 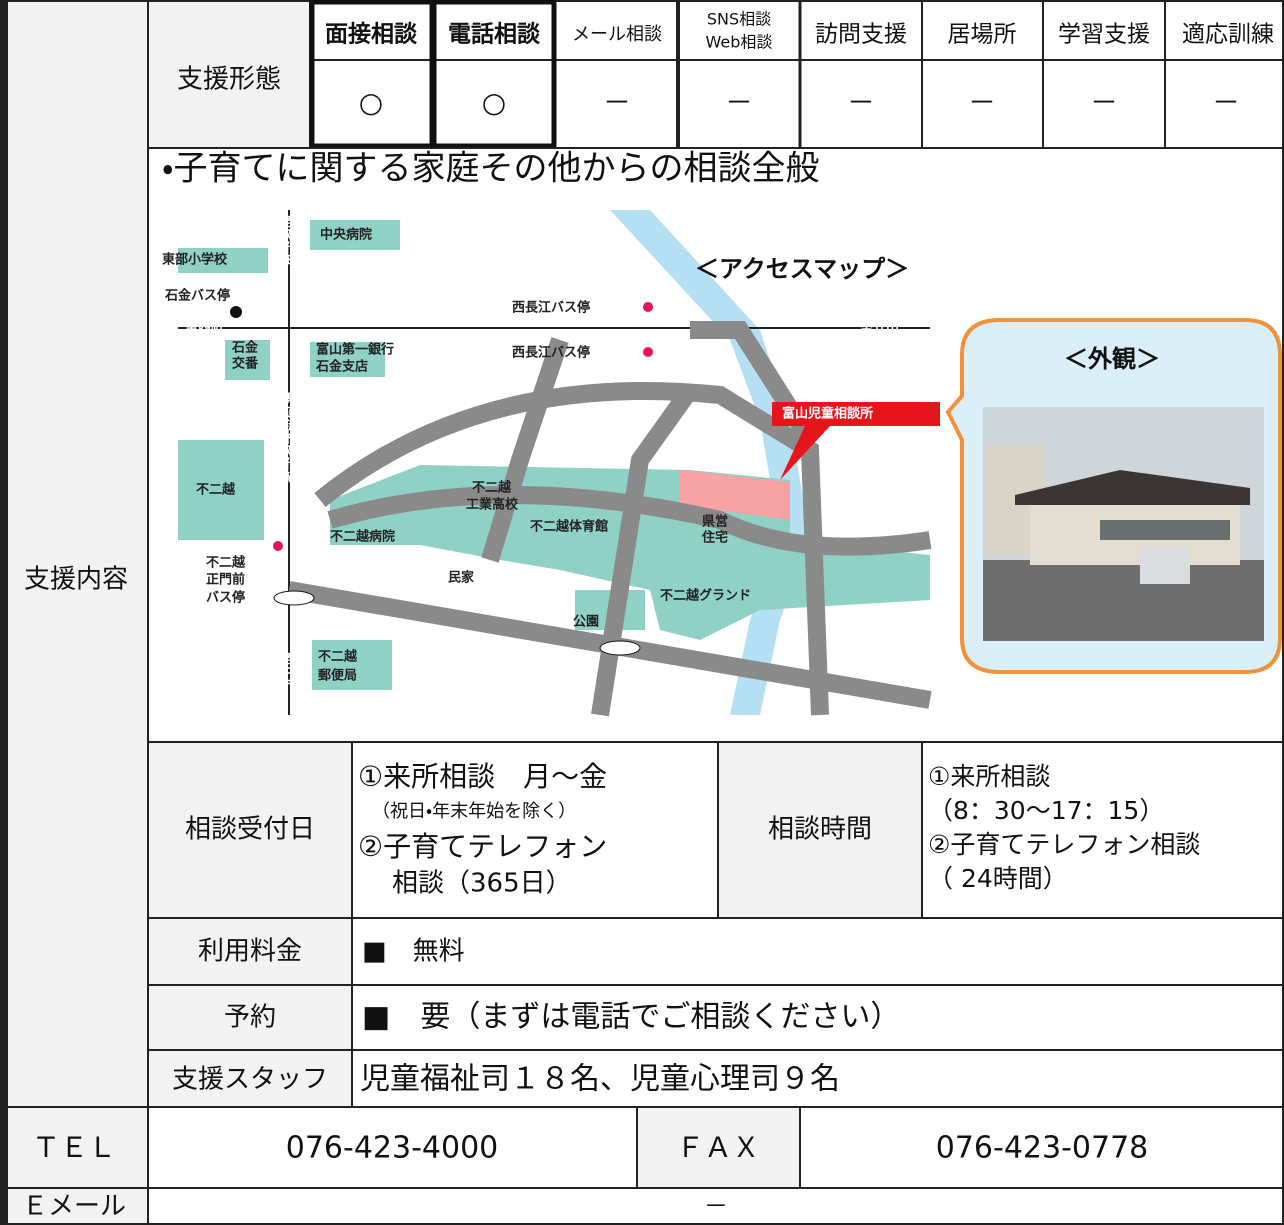 I want to click on map-label: 石金, so click(x=245, y=348).